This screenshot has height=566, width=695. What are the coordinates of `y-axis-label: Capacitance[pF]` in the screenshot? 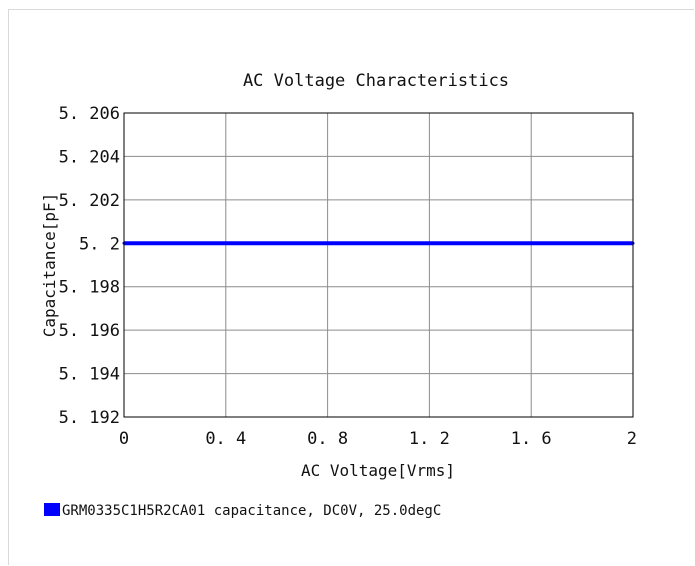 It's located at (49, 265).